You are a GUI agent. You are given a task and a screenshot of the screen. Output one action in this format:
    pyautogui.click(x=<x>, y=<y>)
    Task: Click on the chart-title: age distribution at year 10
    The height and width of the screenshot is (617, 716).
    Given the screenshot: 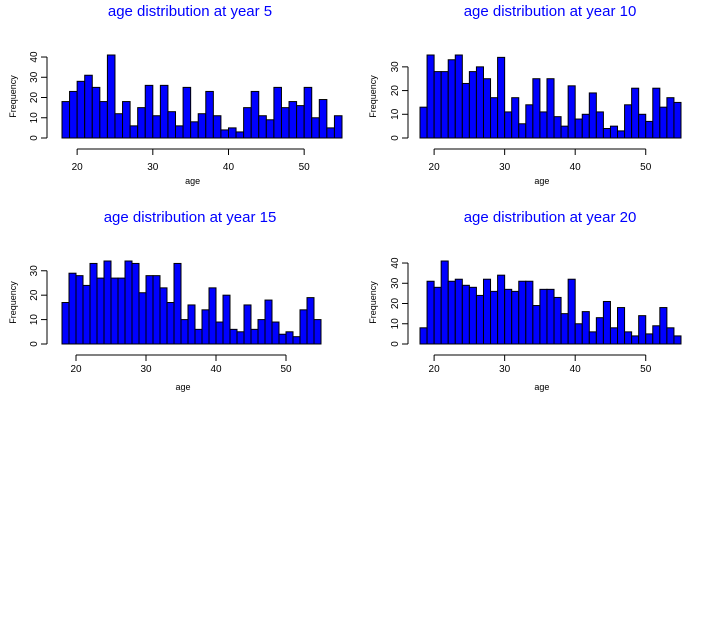 What is the action you would take?
    pyautogui.click(x=550, y=11)
    